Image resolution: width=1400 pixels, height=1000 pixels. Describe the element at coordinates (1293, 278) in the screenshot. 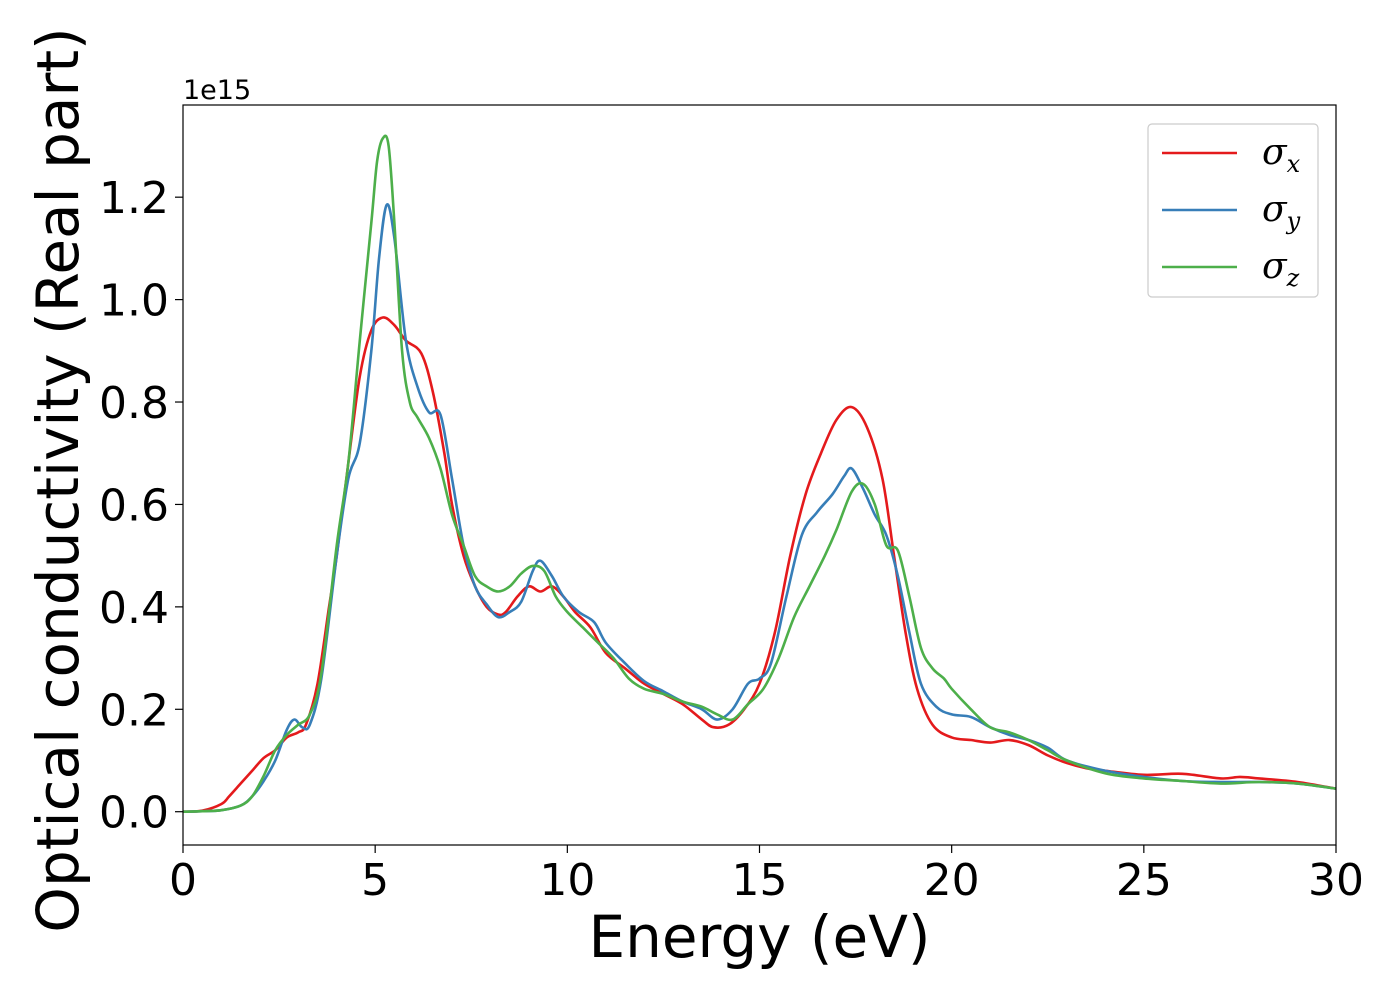

I see `legend-subscript: z` at that location.